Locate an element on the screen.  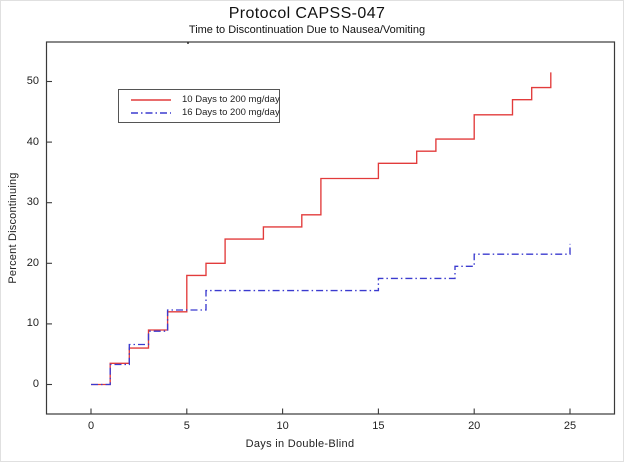
legend-line-solid-icon is located at coordinates (151, 99).